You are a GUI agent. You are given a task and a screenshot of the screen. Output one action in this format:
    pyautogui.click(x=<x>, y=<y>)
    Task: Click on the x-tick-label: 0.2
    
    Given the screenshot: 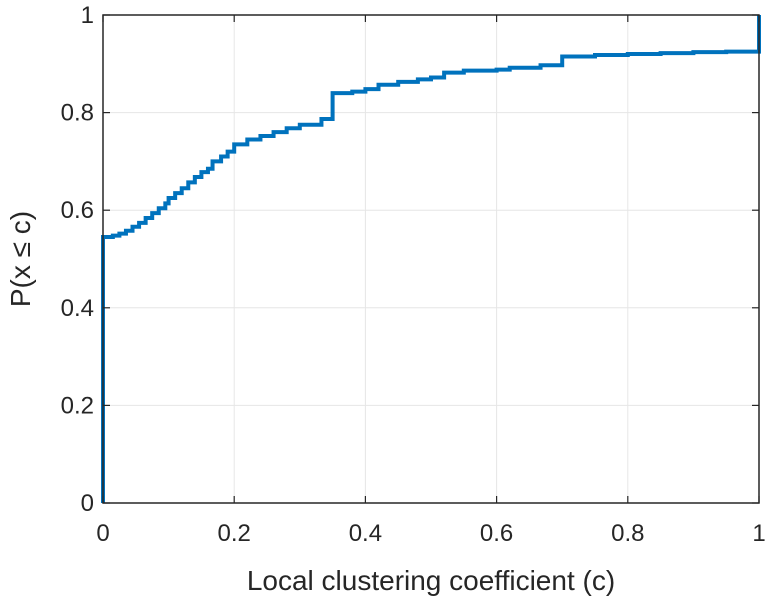 What is the action you would take?
    pyautogui.click(x=234, y=533)
    